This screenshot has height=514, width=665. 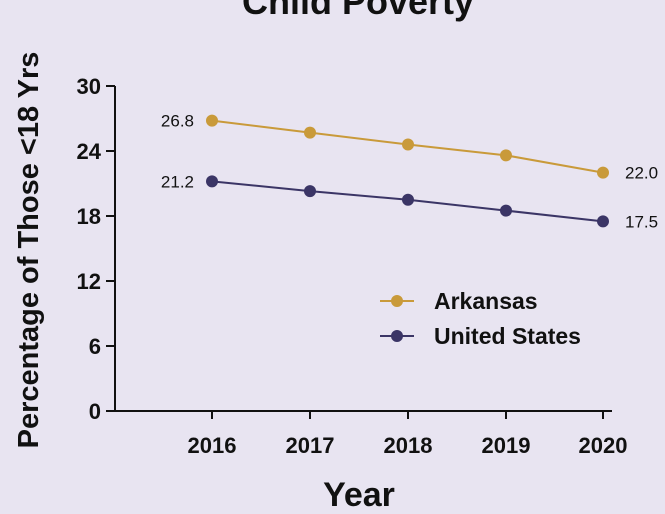 I want to click on legend-marker-united-states, so click(x=397, y=336).